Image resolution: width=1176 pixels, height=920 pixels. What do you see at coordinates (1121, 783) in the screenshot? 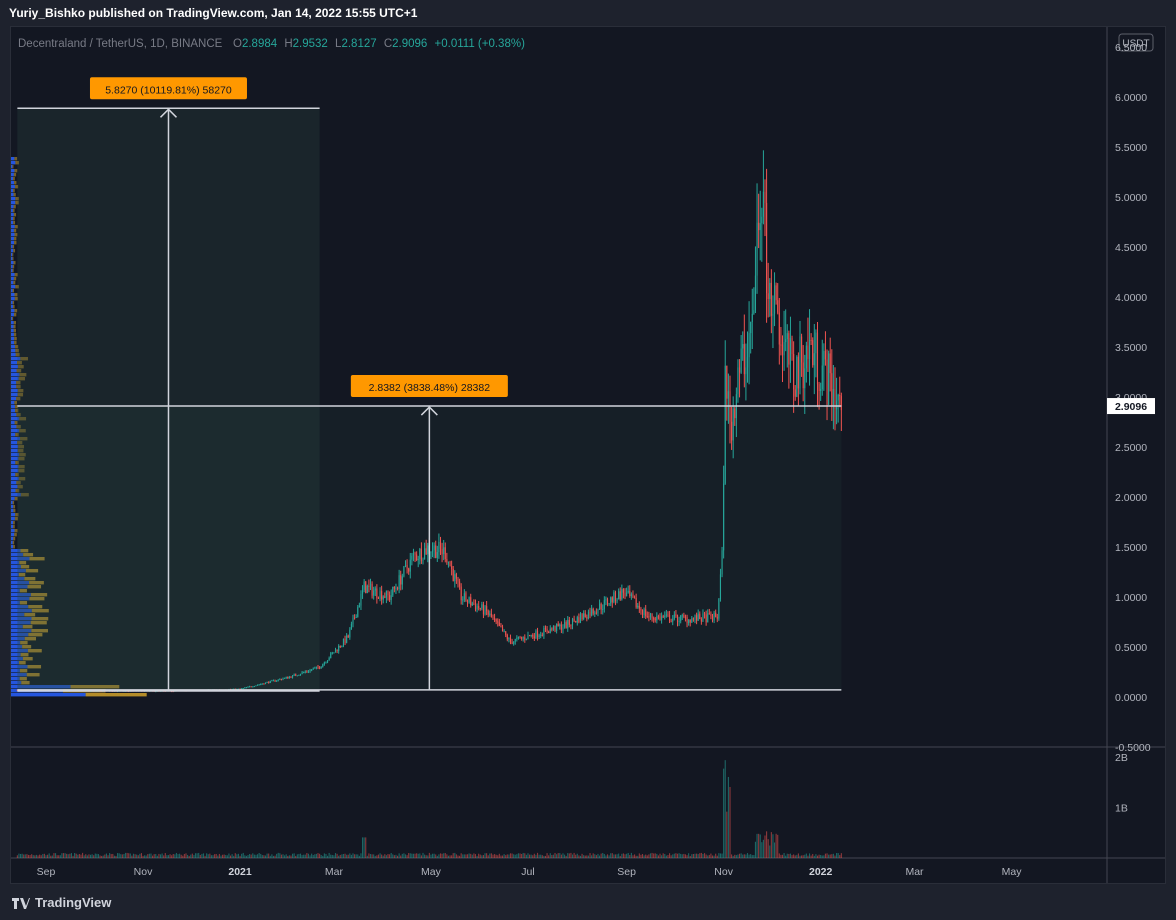
I see `volume-axis: 2B 1B` at bounding box center [1121, 783].